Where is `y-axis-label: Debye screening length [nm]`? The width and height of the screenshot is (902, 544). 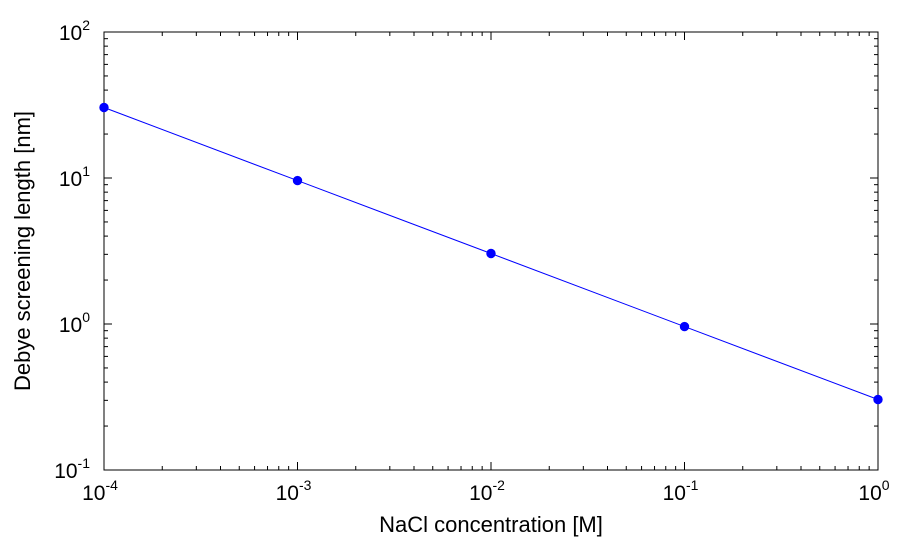
y-axis-label: Debye screening length [nm] is located at coordinates (22, 251).